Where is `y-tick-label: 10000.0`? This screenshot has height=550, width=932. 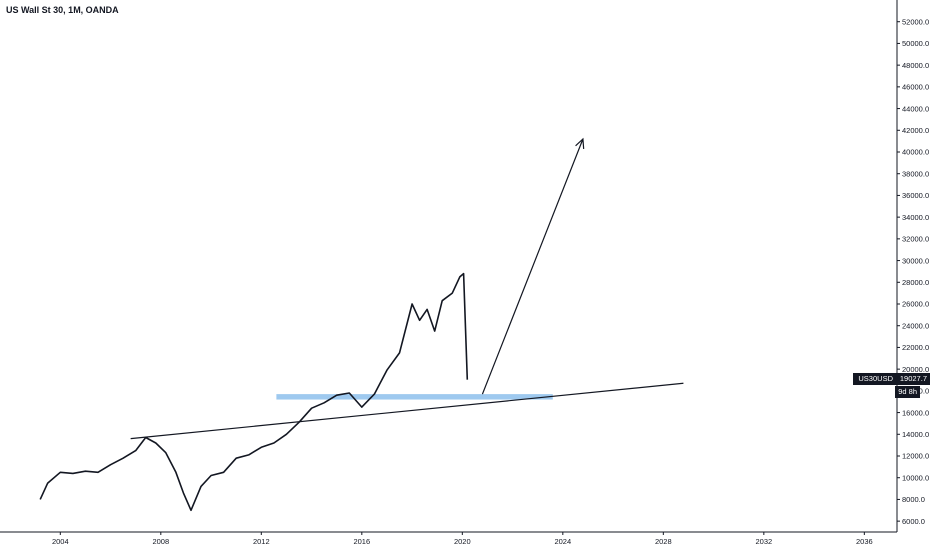
y-tick-label: 10000.0 is located at coordinates (915, 477).